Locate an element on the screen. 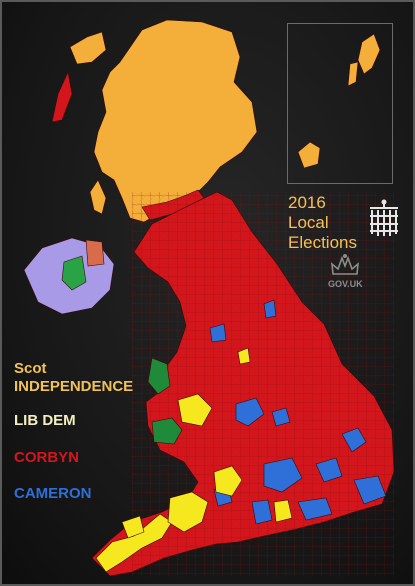 Image resolution: width=415 pixels, height=586 pixels. lib-devon is located at coordinates (188, 512).